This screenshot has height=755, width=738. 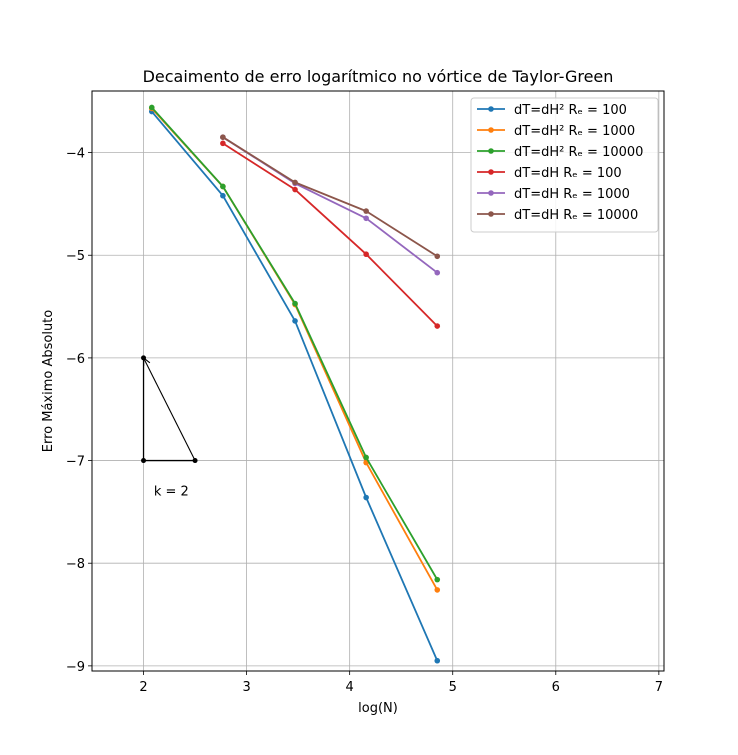 What do you see at coordinates (659, 687) in the screenshot?
I see `x-tick-label: 7` at bounding box center [659, 687].